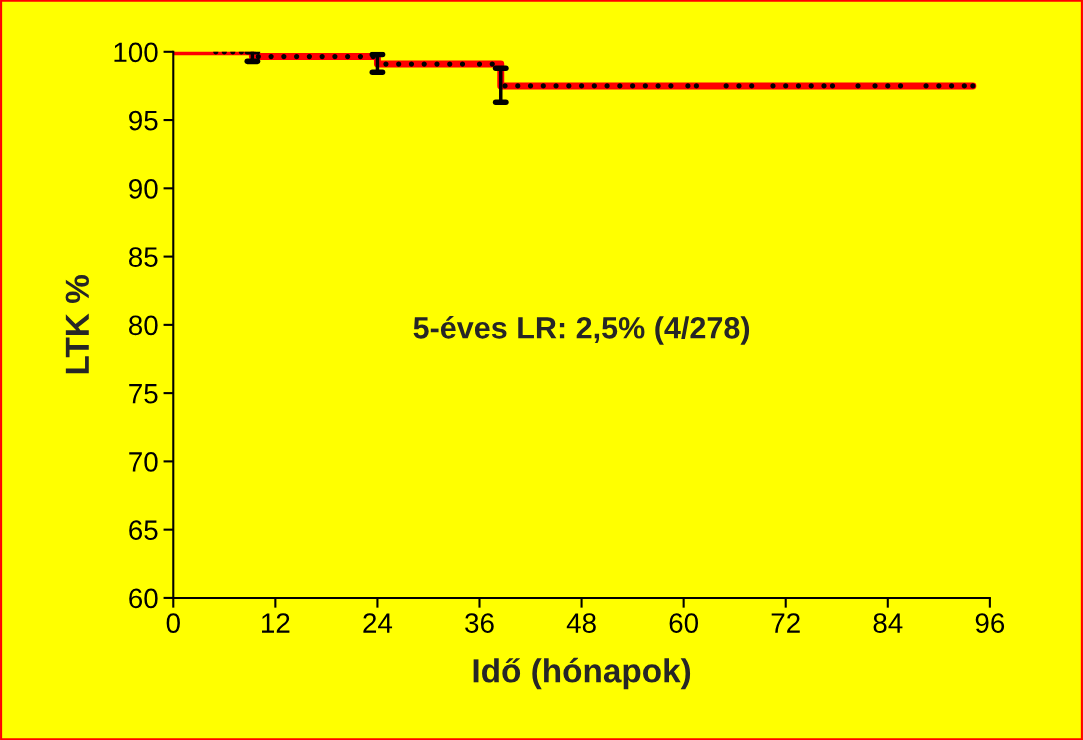 The width and height of the screenshot is (1083, 740). What do you see at coordinates (990, 623) in the screenshot?
I see `x-tick-label: 96` at bounding box center [990, 623].